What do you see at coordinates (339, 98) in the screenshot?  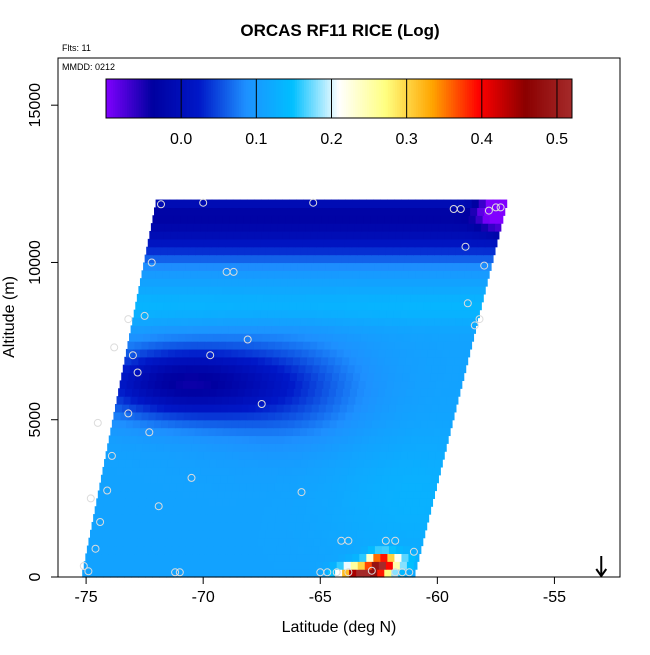 I see `colorbar-frame` at bounding box center [339, 98].